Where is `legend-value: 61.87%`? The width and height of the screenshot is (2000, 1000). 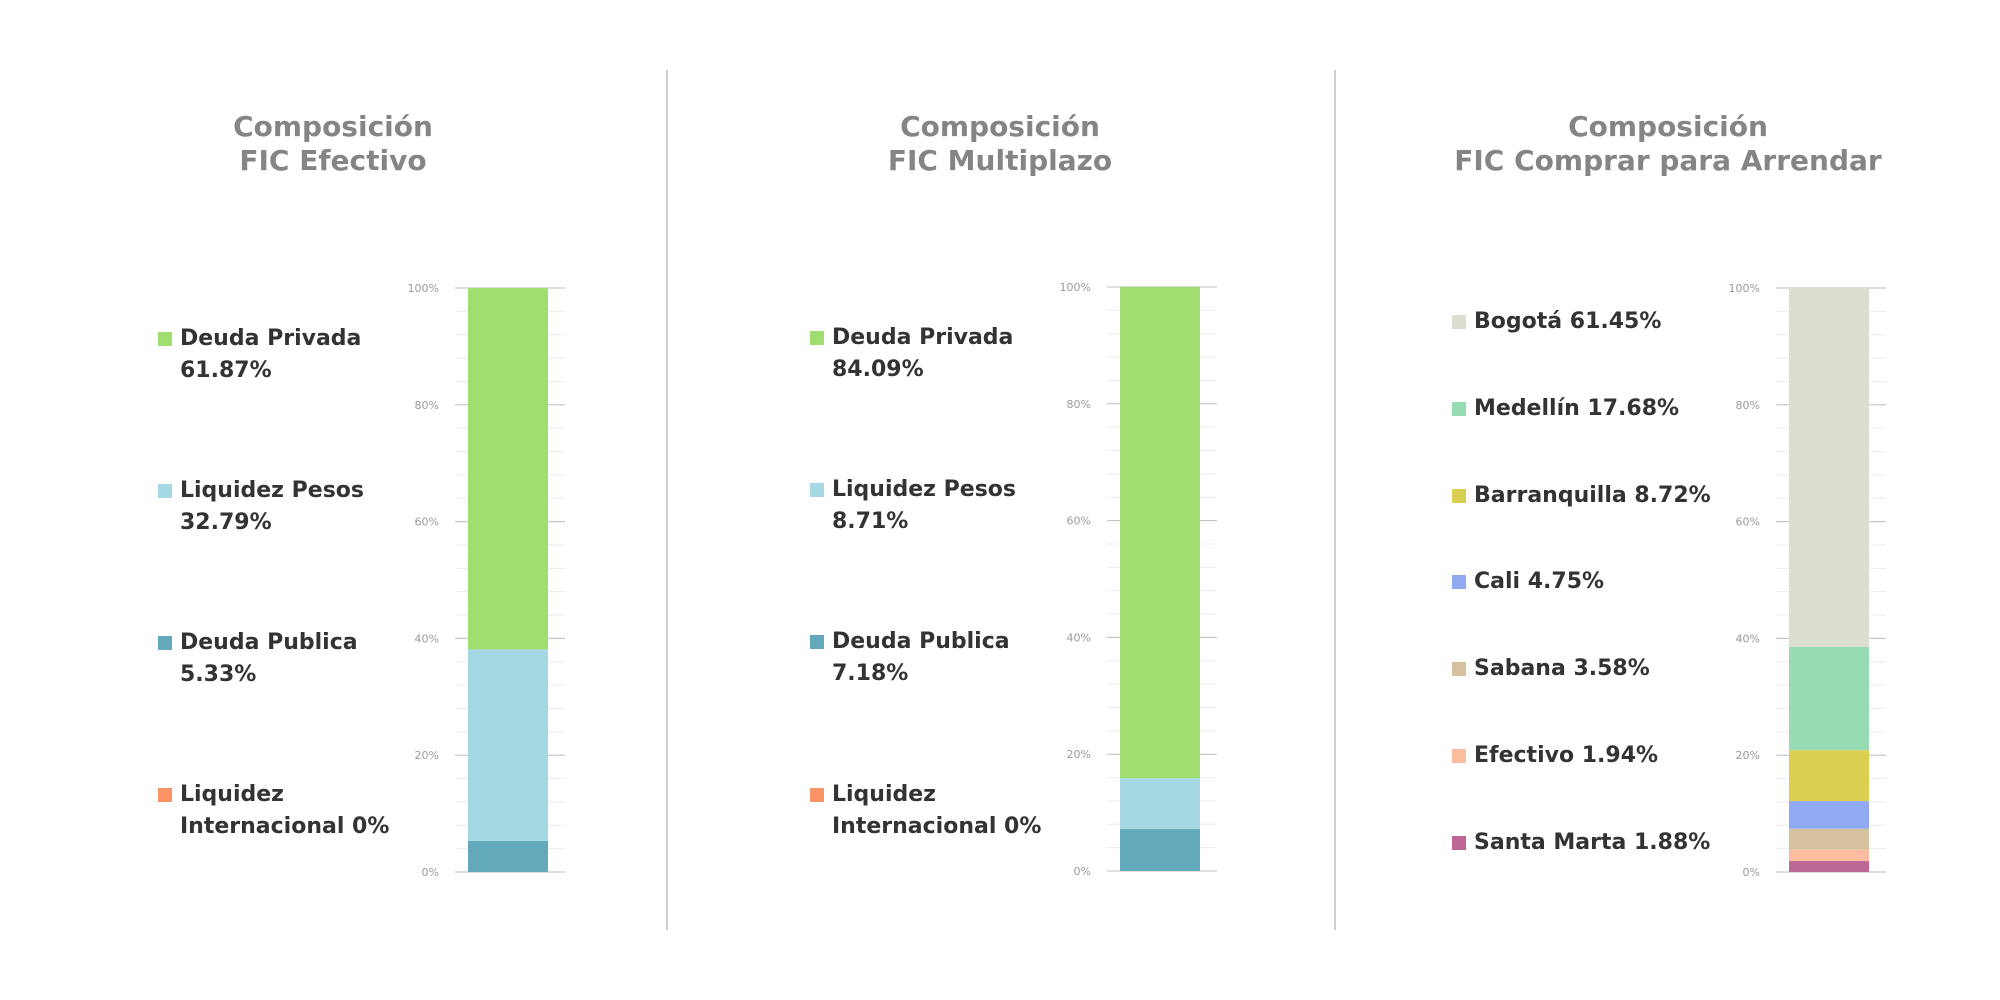 legend-value: 61.87% is located at coordinates (226, 370).